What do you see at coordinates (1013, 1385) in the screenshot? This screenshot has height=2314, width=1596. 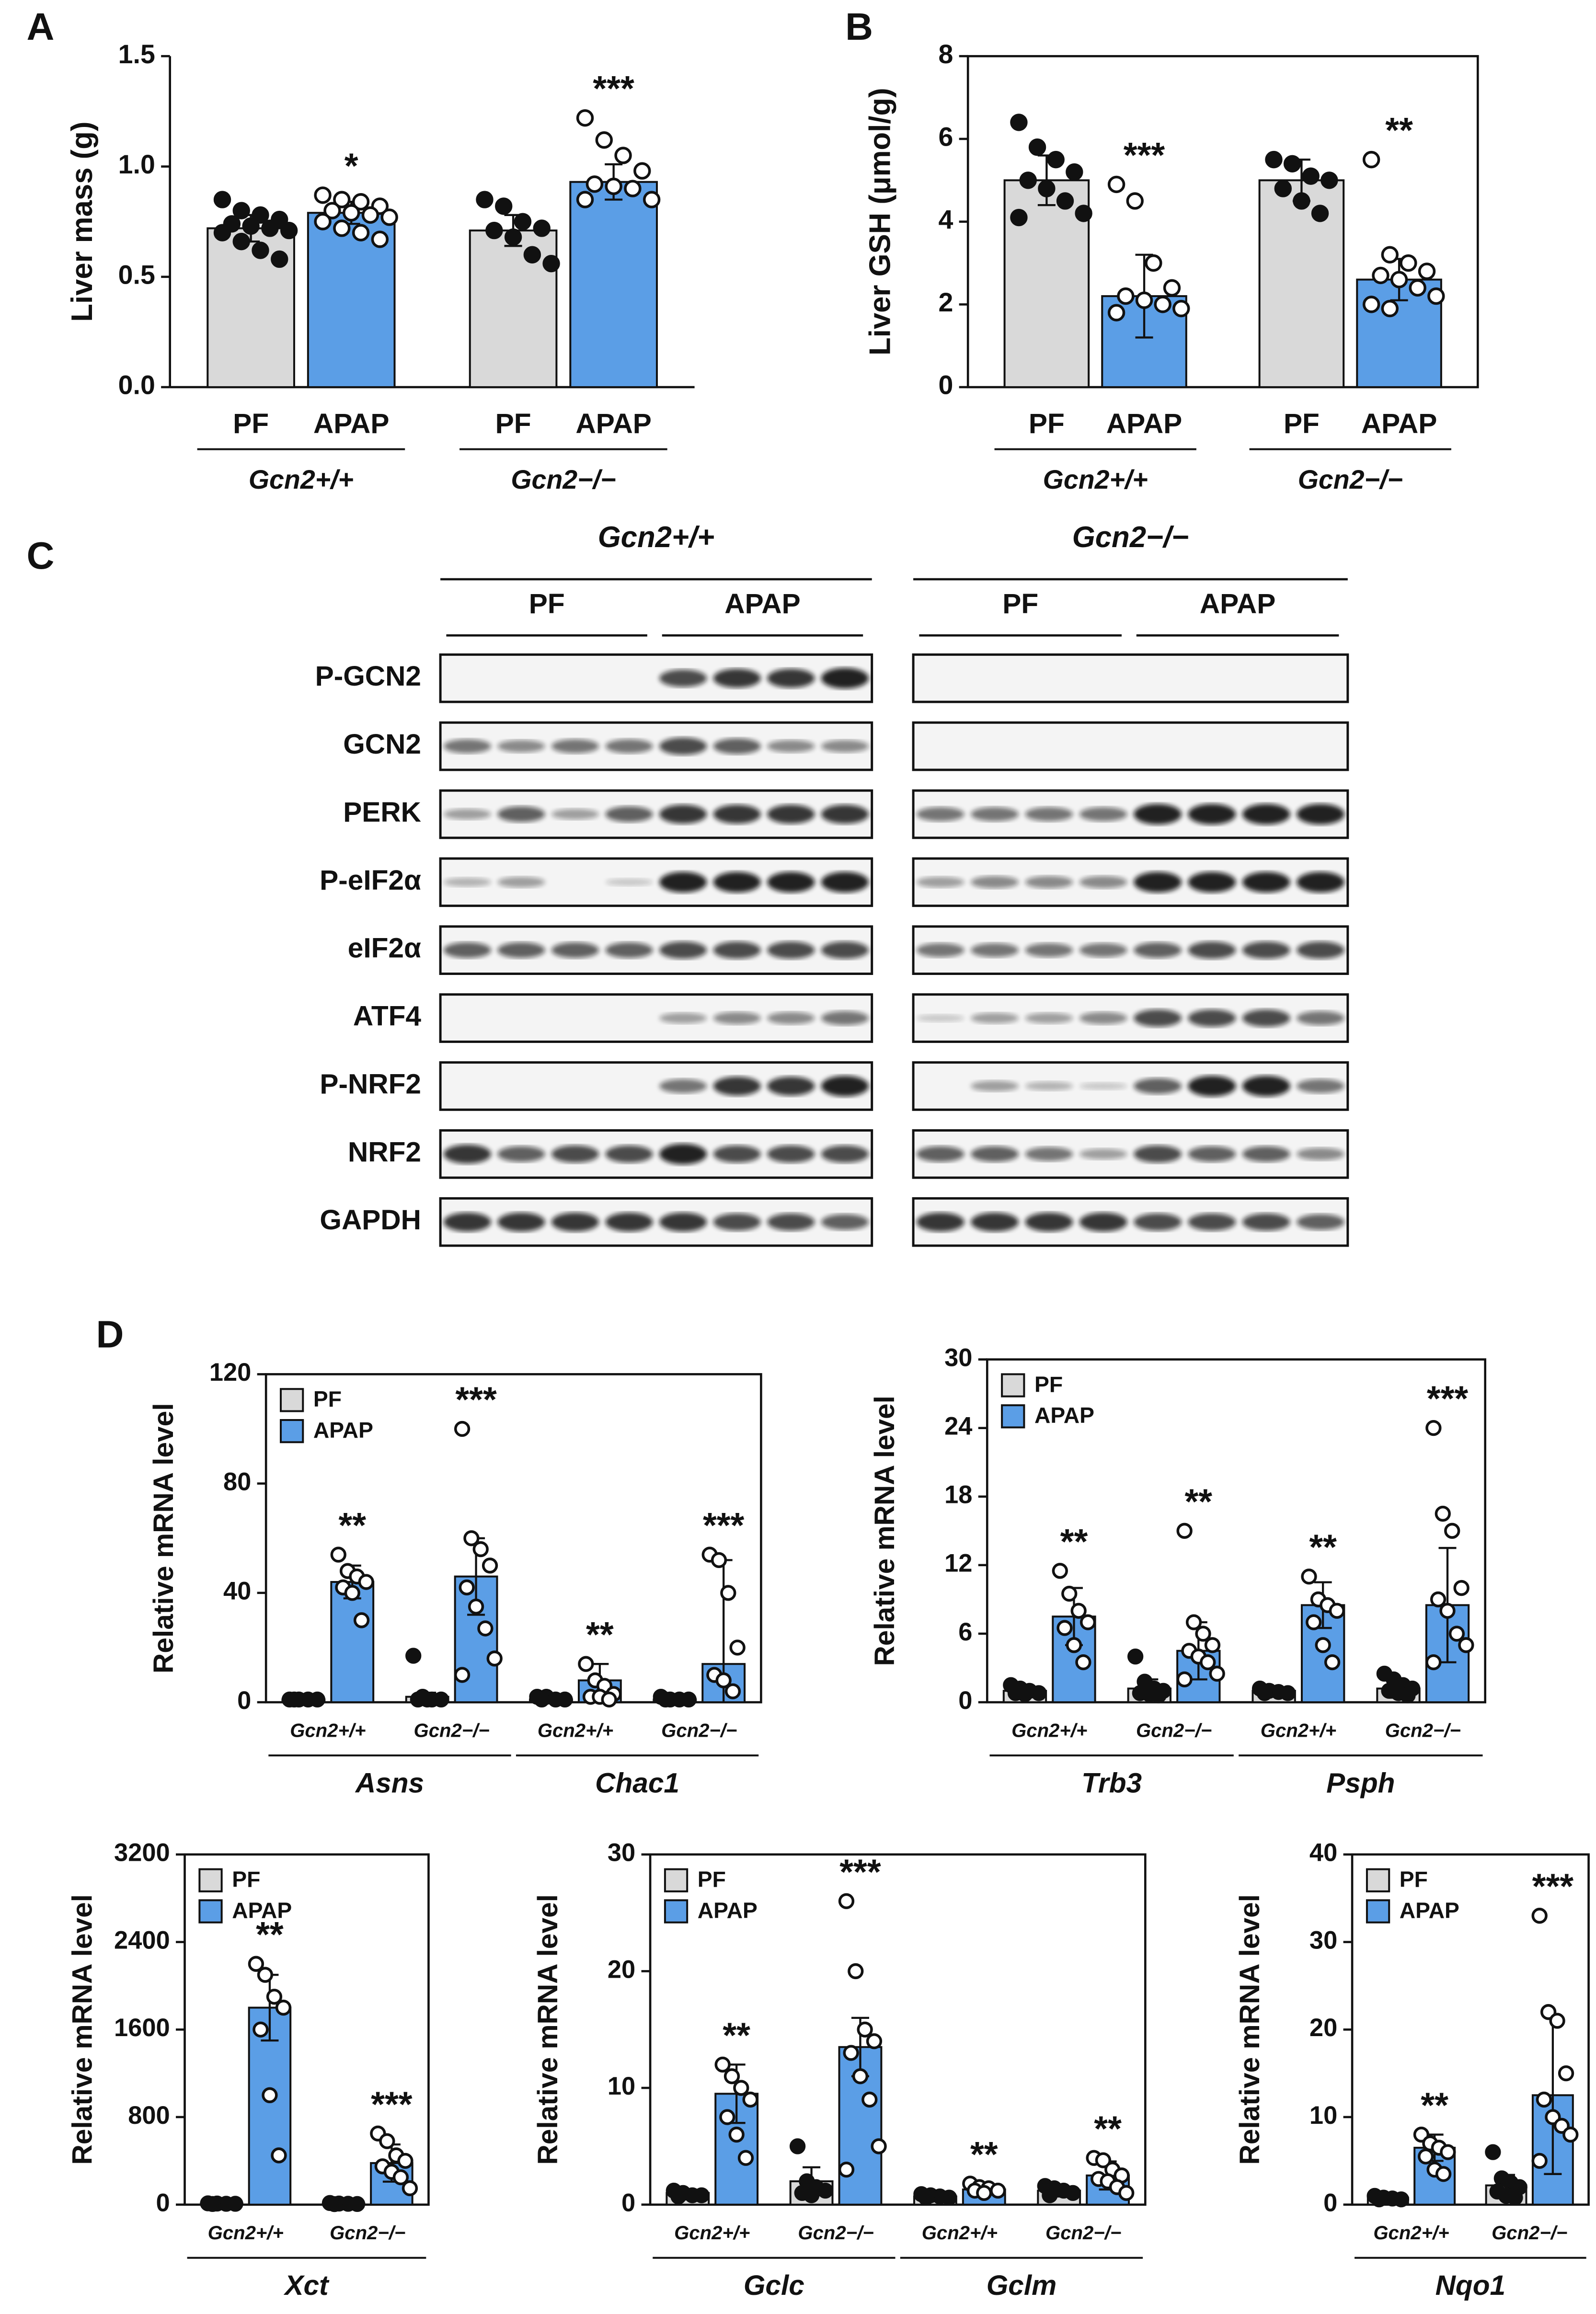 I see `legend-swatch` at bounding box center [1013, 1385].